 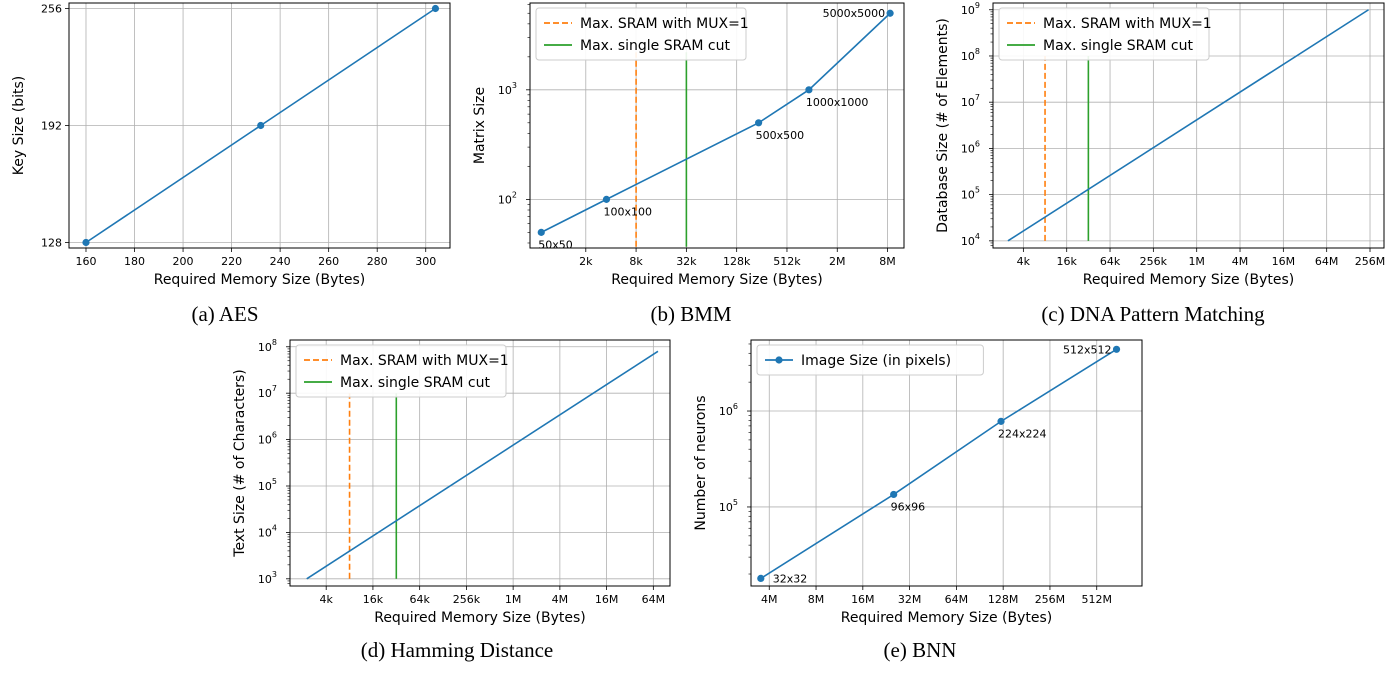 What do you see at coordinates (240, 463) in the screenshot?
I see `y-axis-label: Text Size (# of Characters)` at bounding box center [240, 463].